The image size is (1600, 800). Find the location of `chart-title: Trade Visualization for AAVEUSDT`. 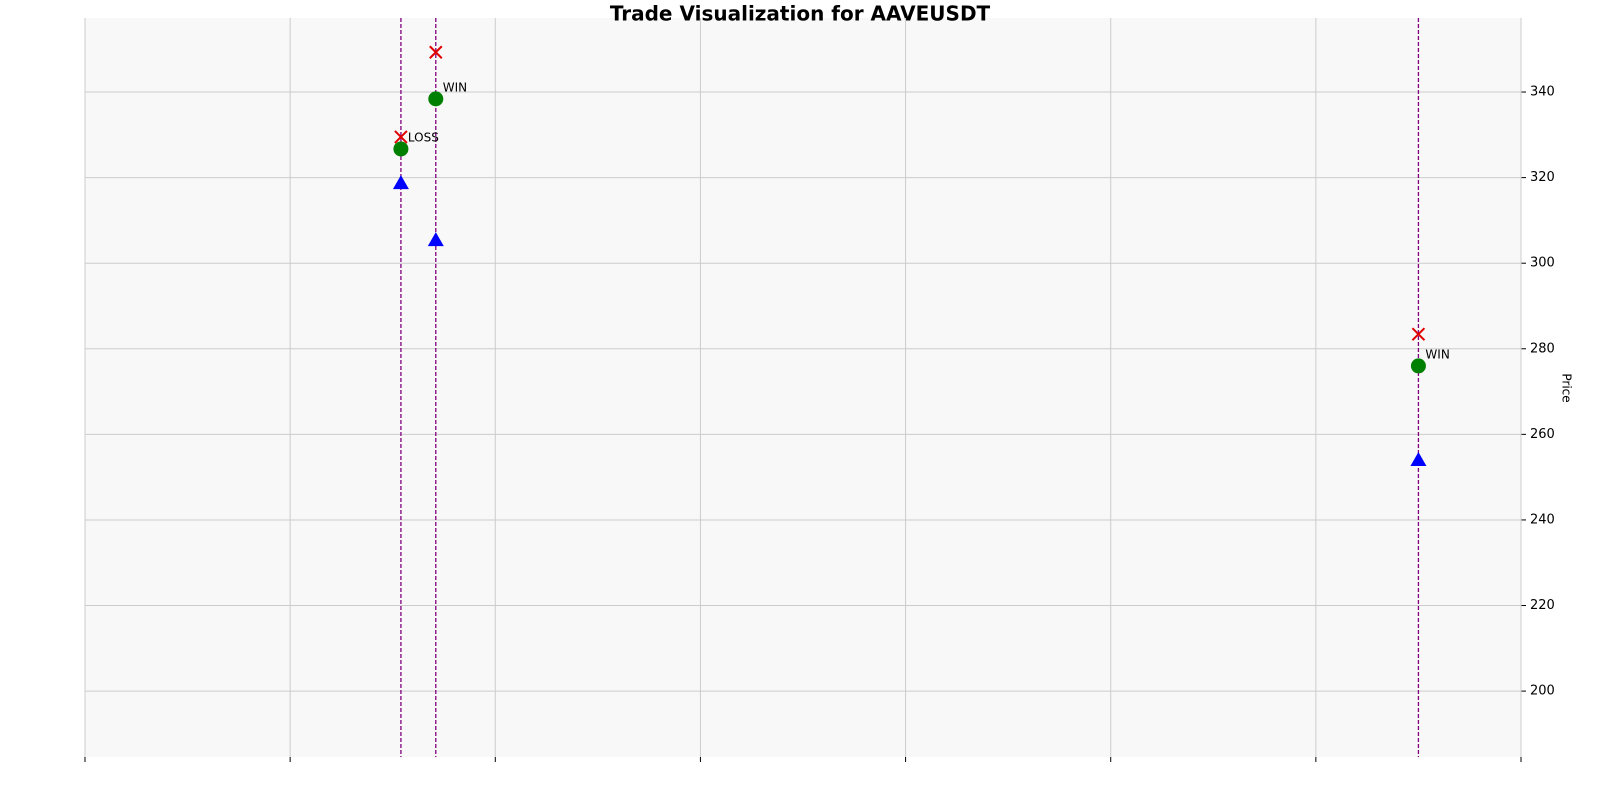

chart-title: Trade Visualization for AAVEUSDT is located at coordinates (800, 14).